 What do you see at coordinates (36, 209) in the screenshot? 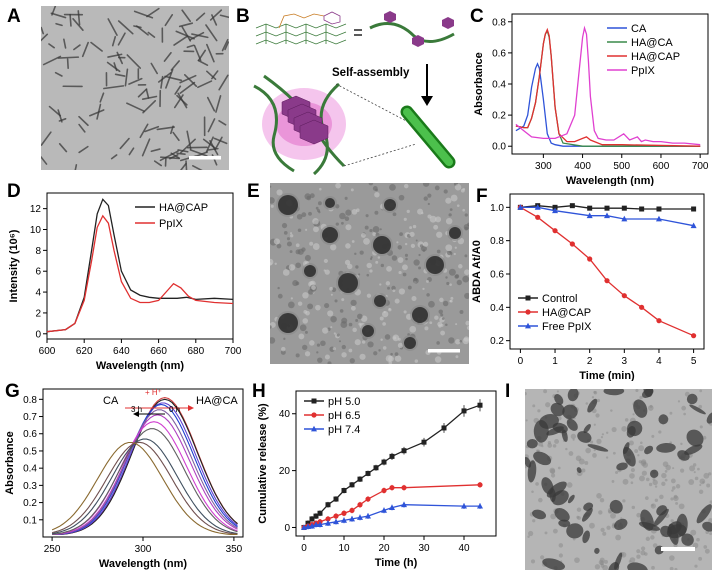
I see `d-y-tick-label: 12` at bounding box center [36, 209].